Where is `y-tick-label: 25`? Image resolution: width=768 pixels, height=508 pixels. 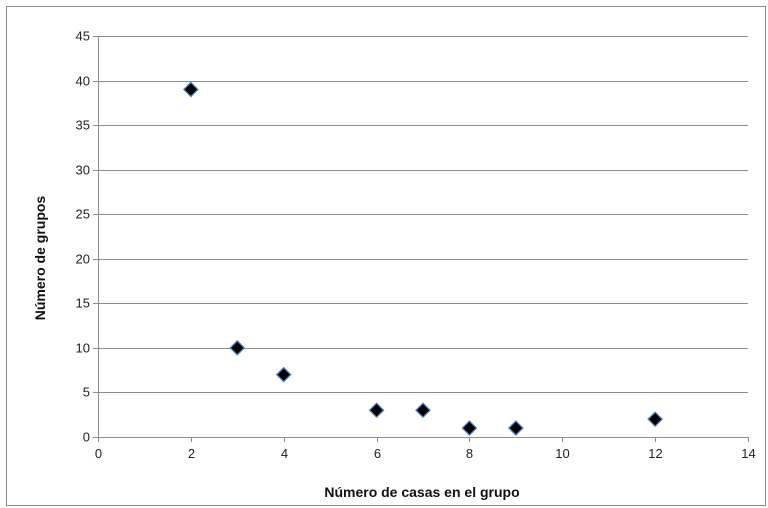
y-tick-label: 25 is located at coordinates (83, 214).